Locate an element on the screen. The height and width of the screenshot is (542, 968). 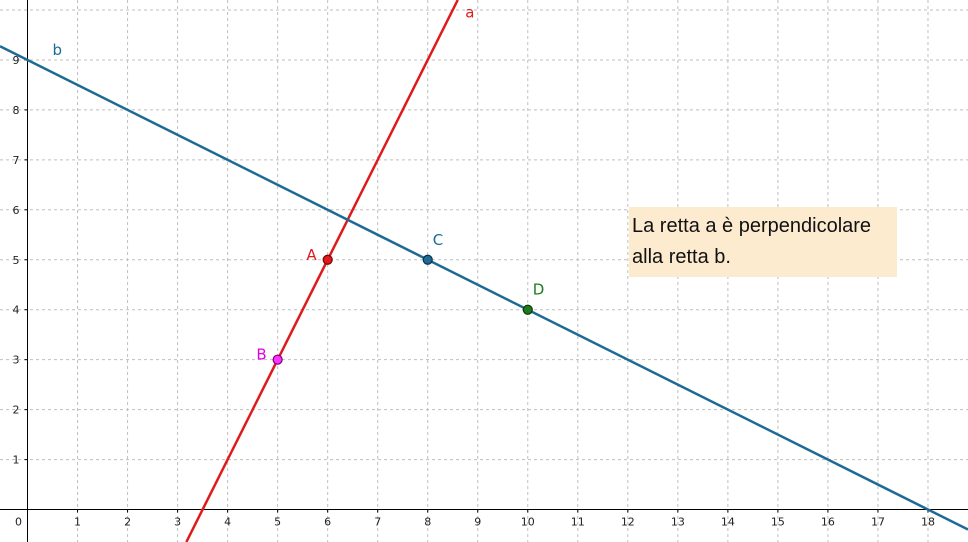
y-tick-label: 9 is located at coordinates (16, 60).